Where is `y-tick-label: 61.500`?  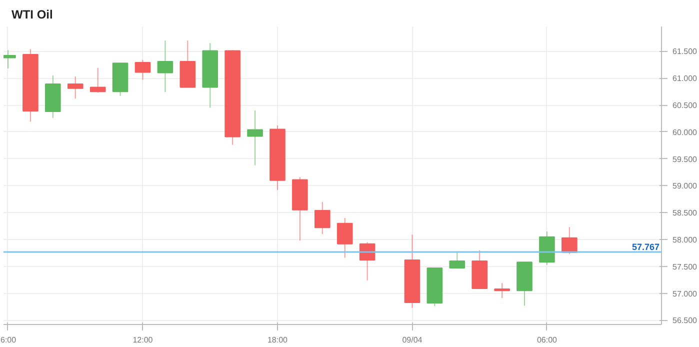 y-tick-label: 61.500 is located at coordinates (685, 51).